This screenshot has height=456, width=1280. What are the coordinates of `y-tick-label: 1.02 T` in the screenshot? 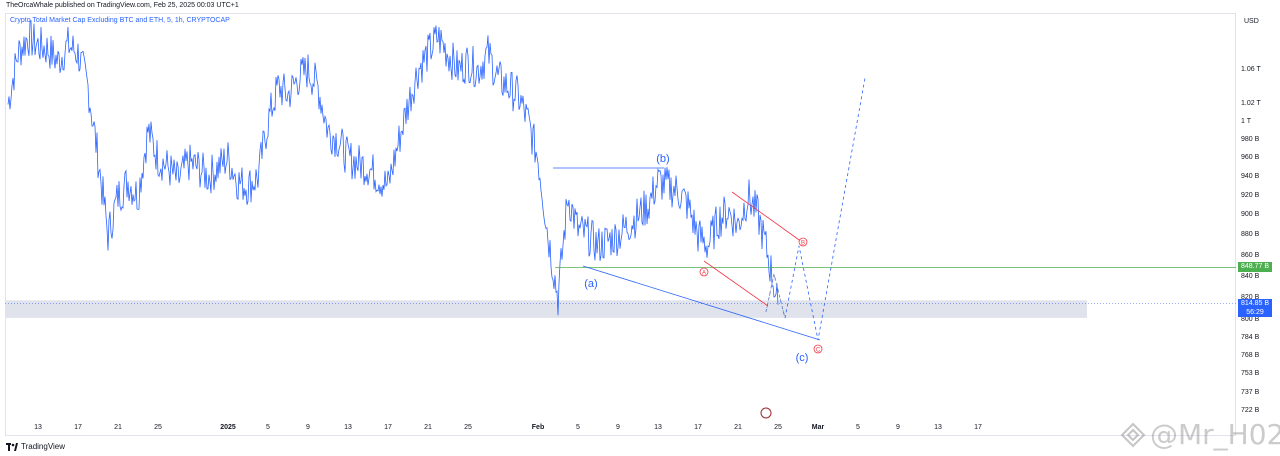 It's located at (1251, 104).